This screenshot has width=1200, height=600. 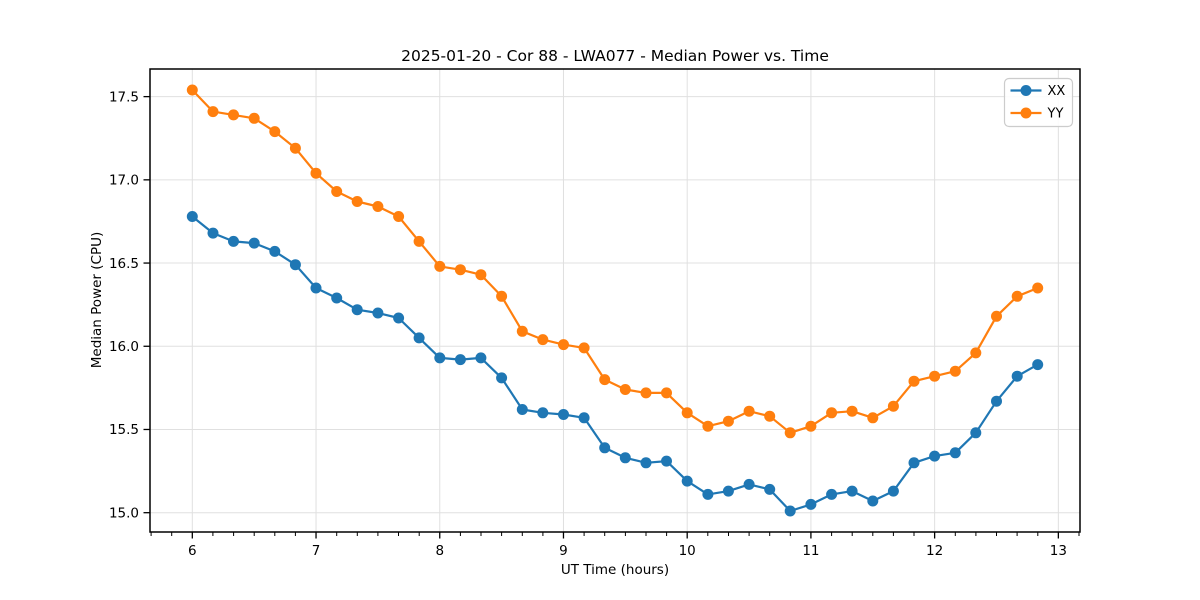 I want to click on legend-marker-yy, so click(x=1026, y=113).